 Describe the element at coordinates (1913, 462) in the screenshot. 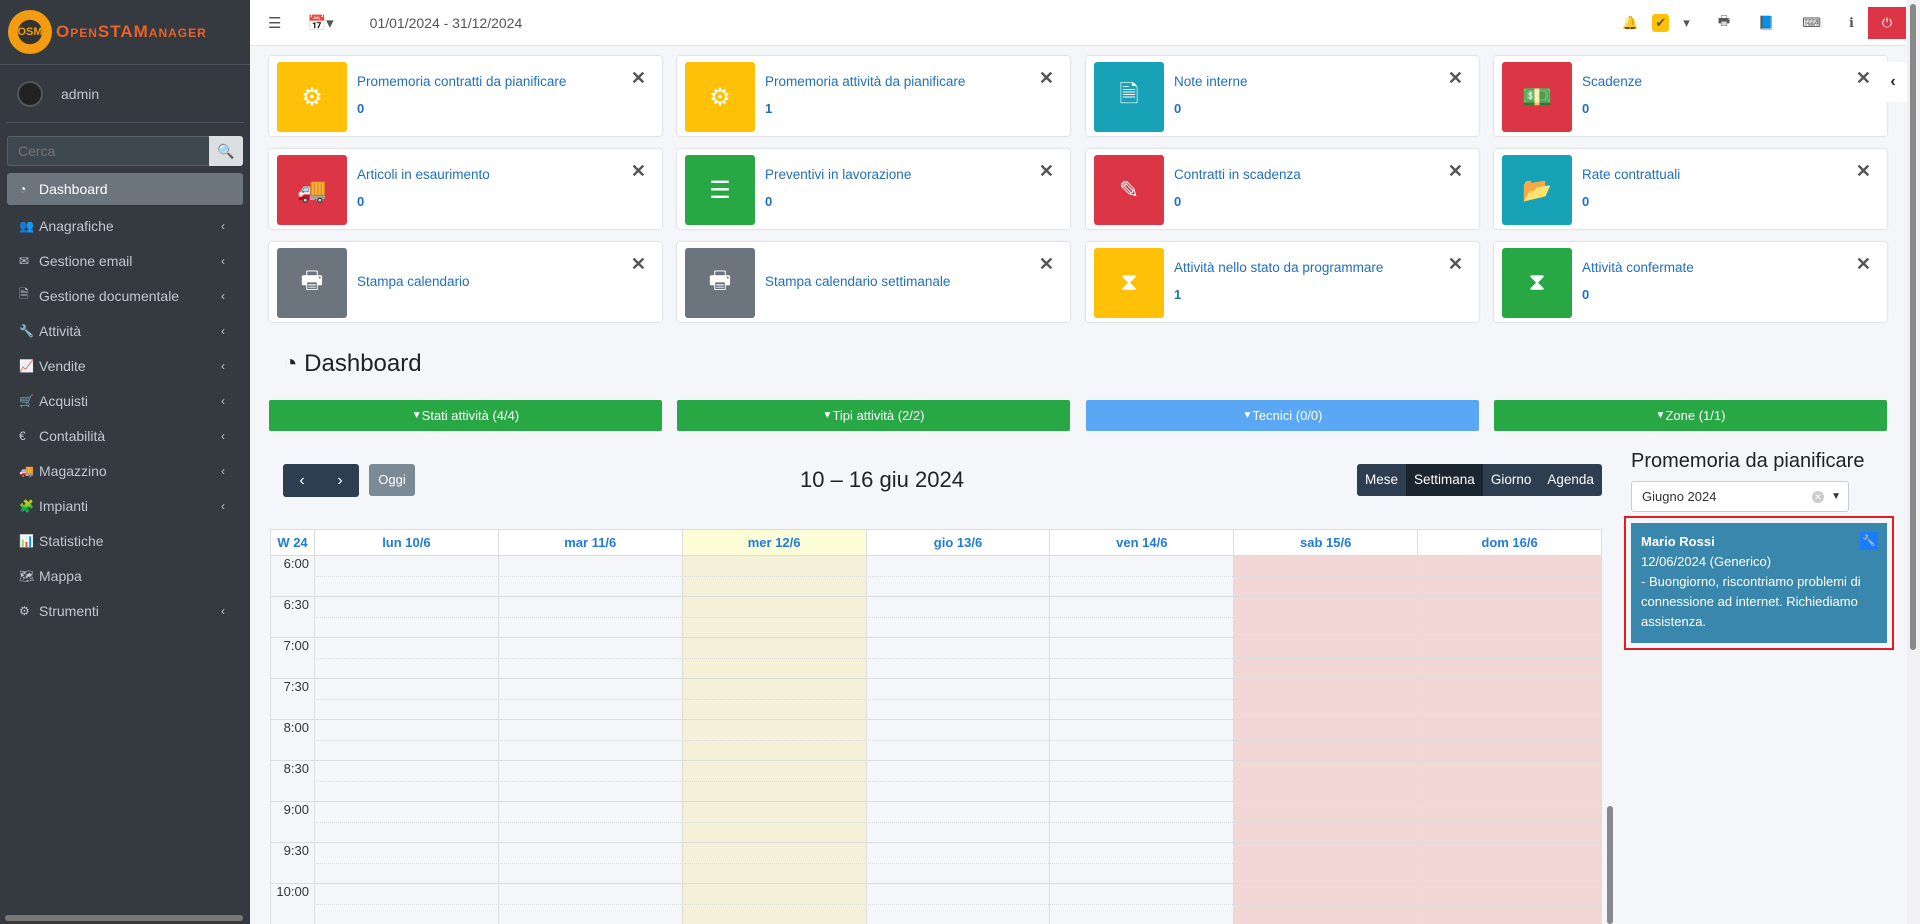

I see `page-scrollbar` at that location.